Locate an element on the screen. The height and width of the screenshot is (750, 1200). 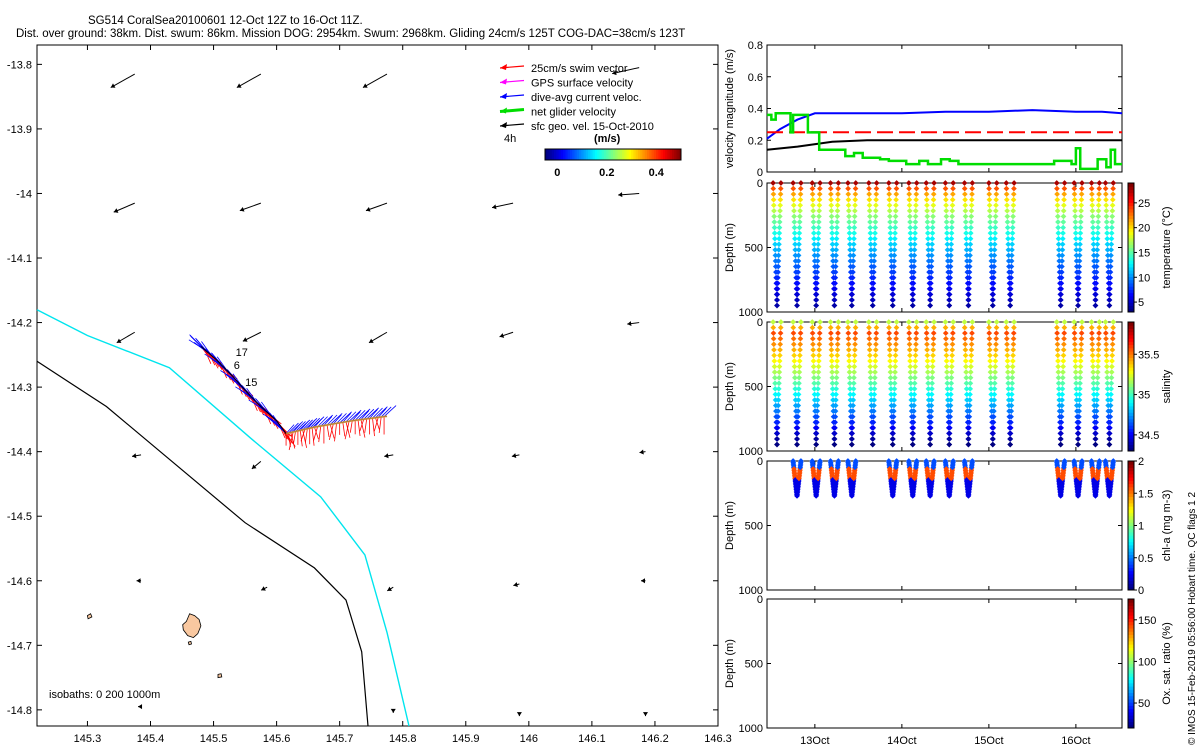
panel-4-ytick-label-1: 500 is located at coordinates (754, 665).